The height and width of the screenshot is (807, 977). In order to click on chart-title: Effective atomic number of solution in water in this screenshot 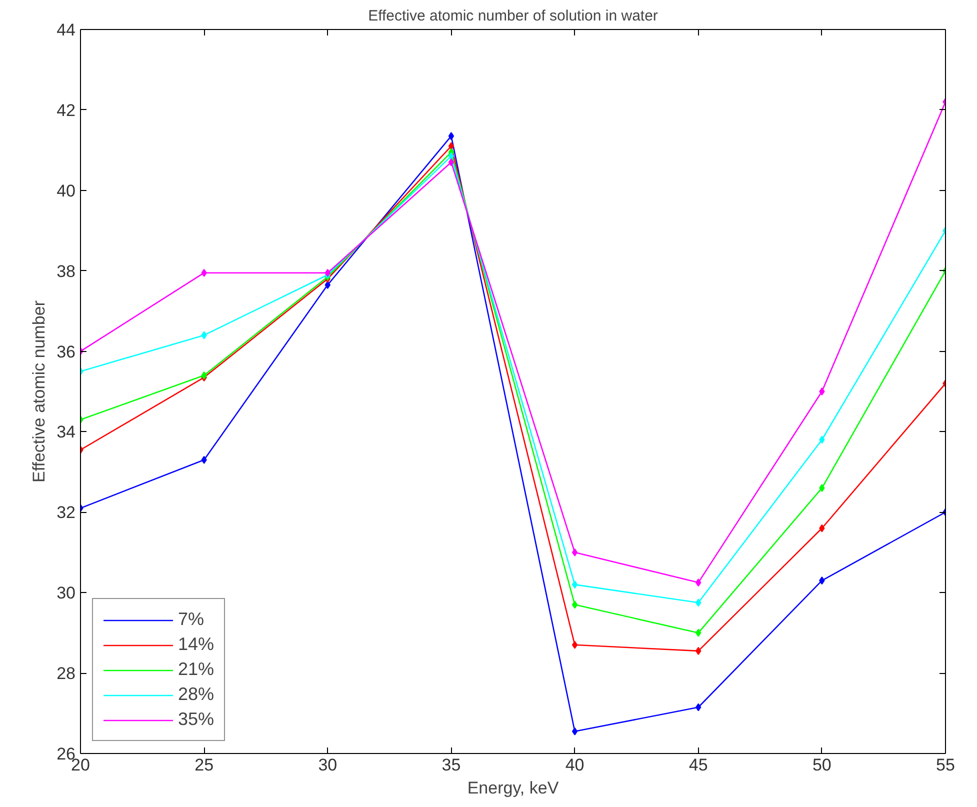, I will do `click(513, 16)`.